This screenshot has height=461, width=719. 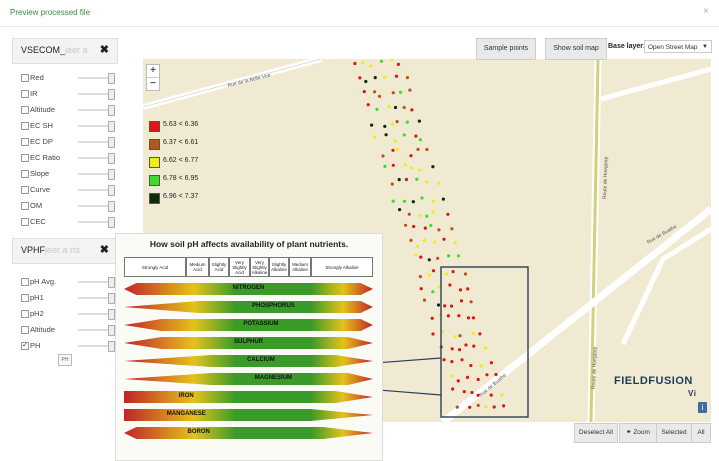 I want to click on layer-row: EC DP, so click(x=65, y=142).